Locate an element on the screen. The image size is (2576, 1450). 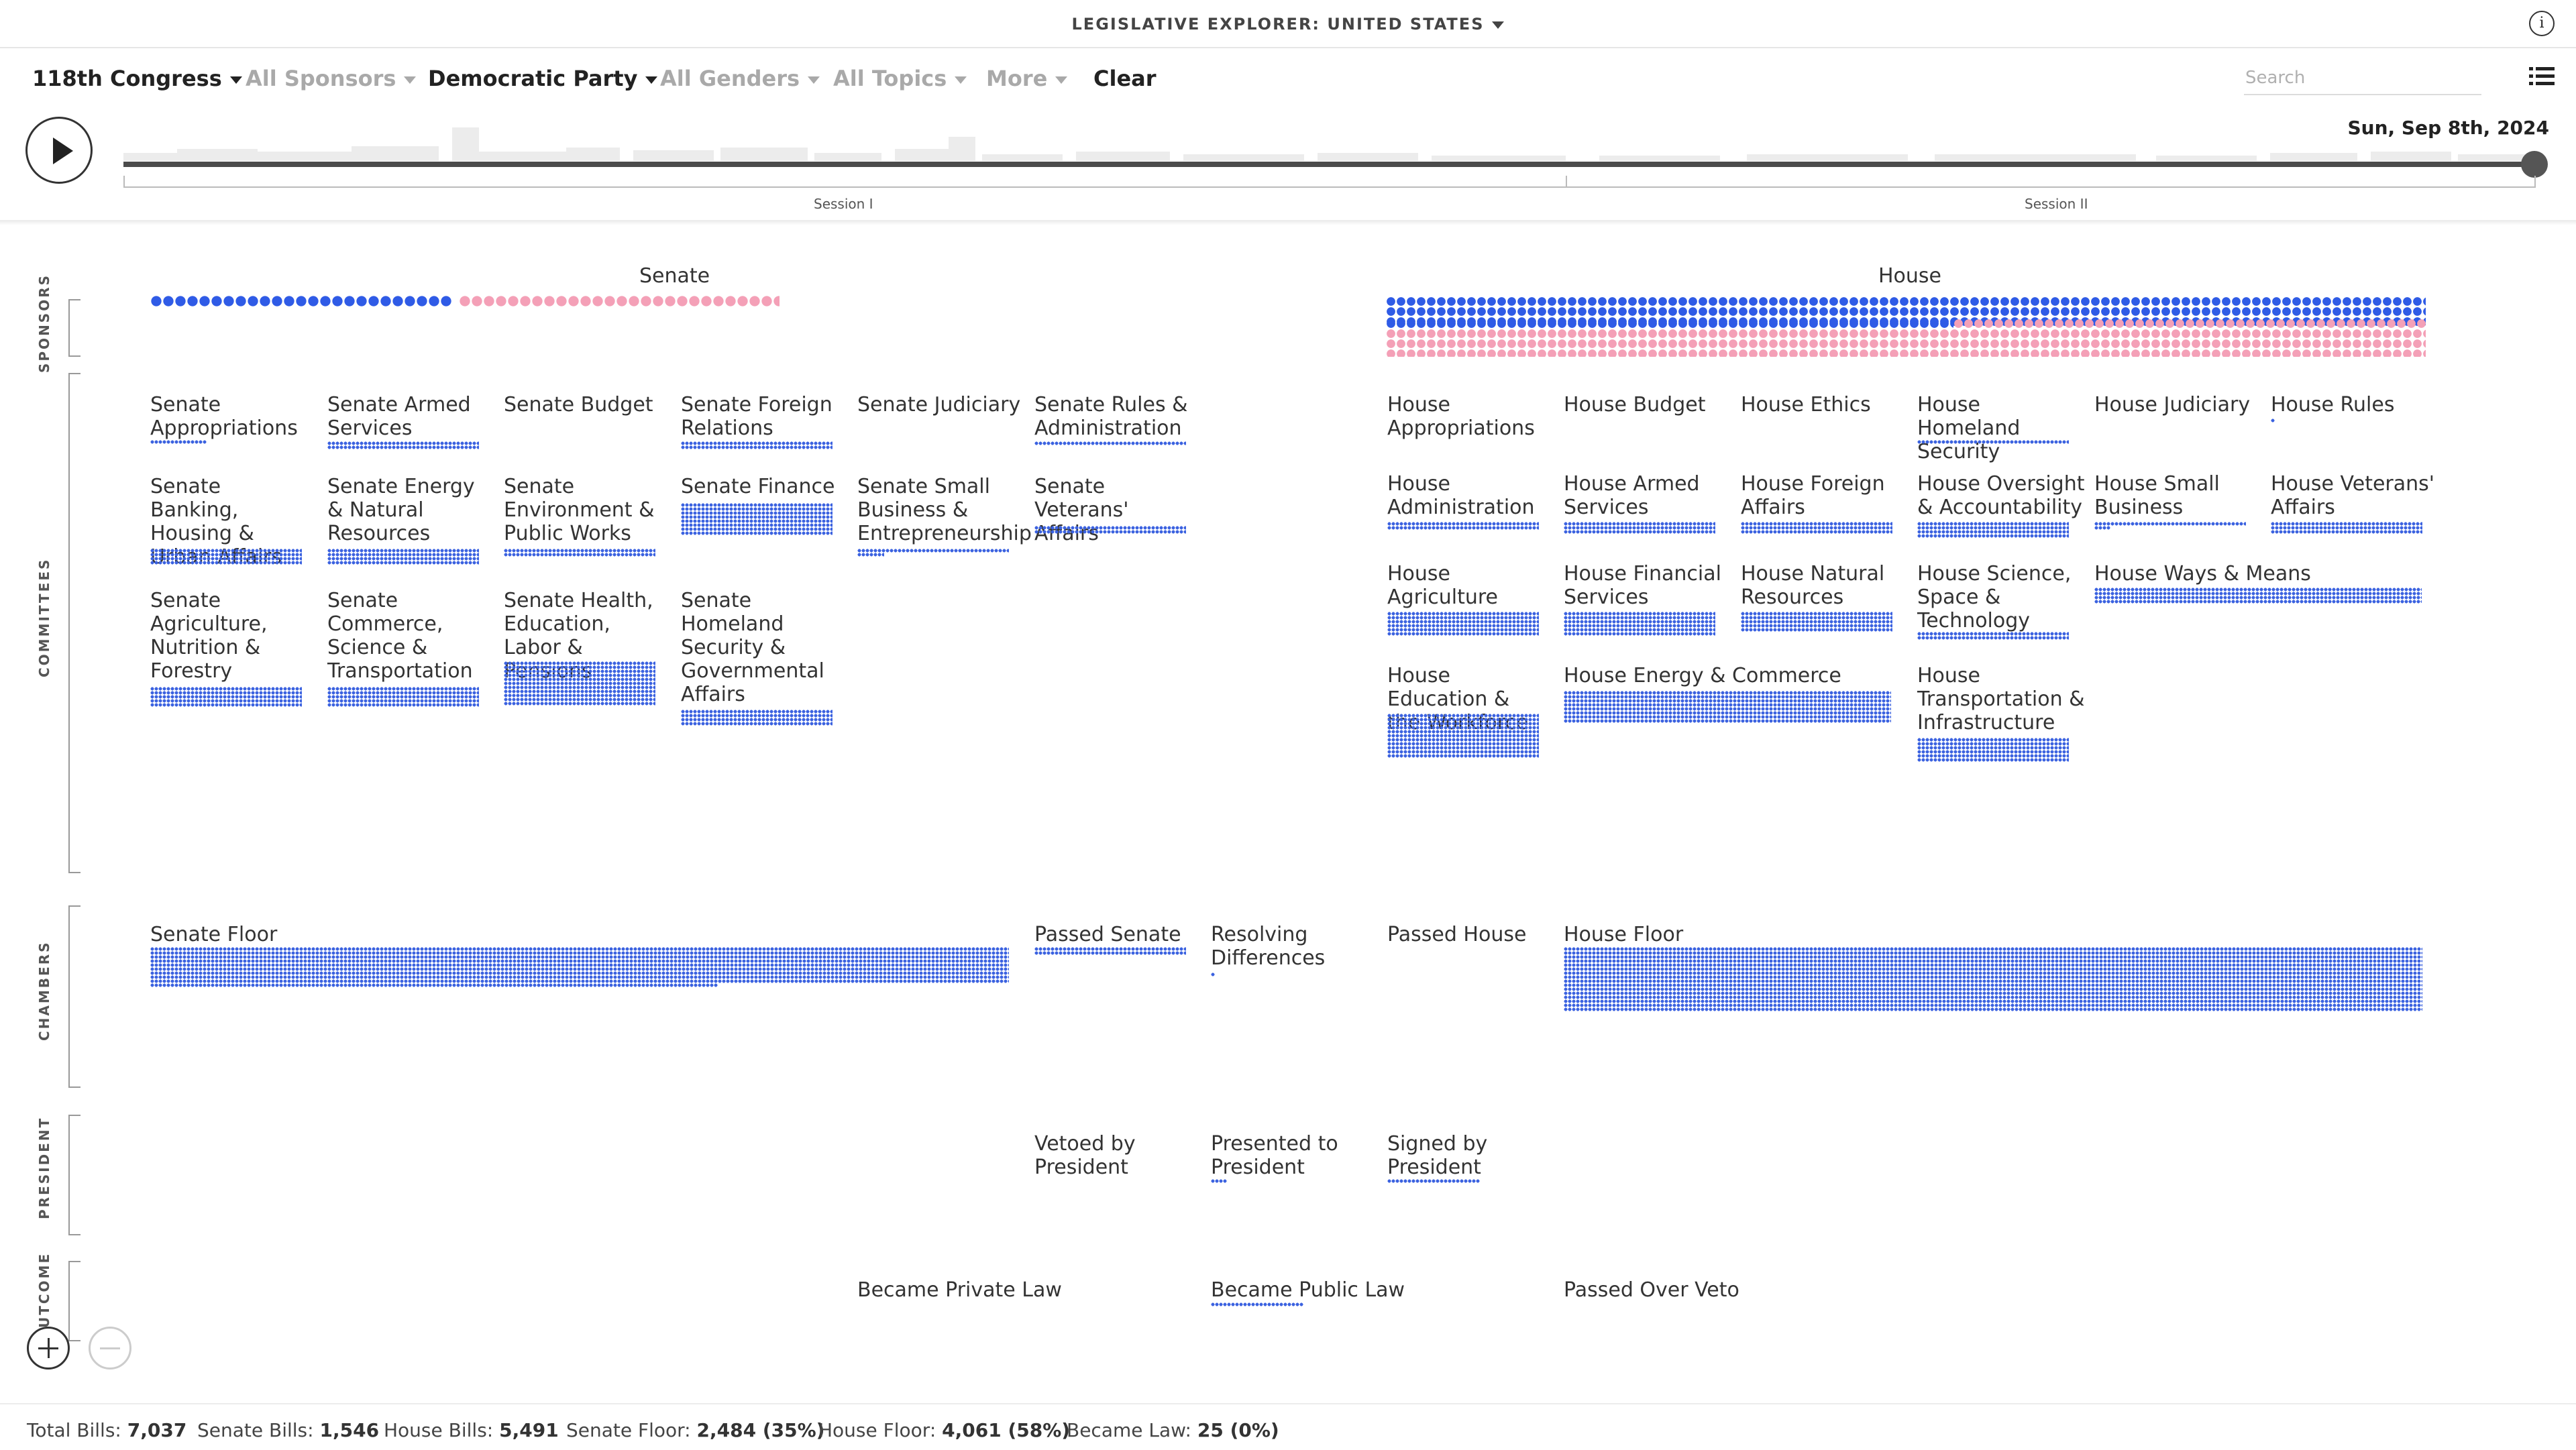
committee-label: House Judiciary is located at coordinates (2172, 404).